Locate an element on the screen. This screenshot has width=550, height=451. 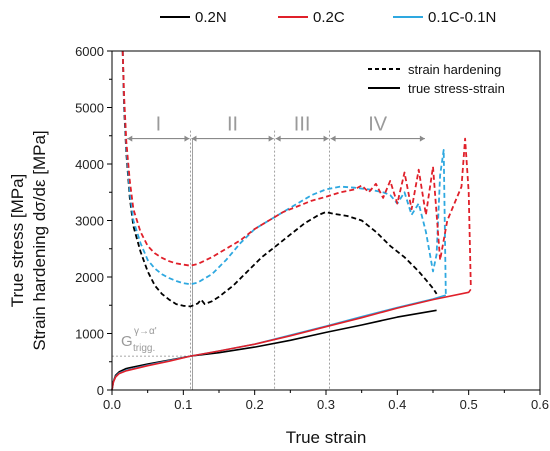
y-tick-label-2: 2000 is located at coordinates (89, 277).